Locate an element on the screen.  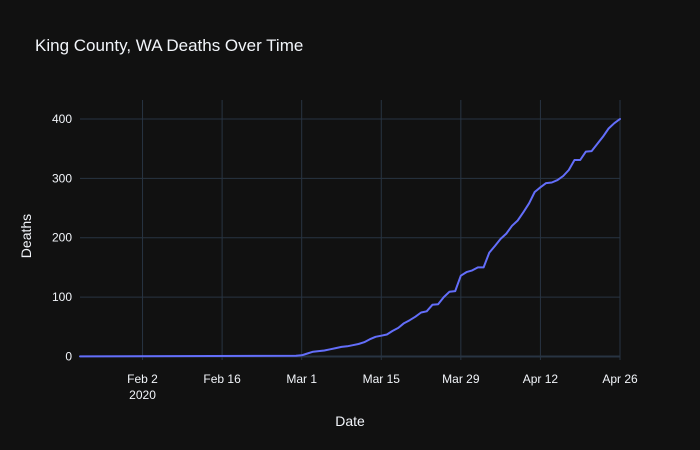
x-tick-year-label: 2020 is located at coordinates (142, 395).